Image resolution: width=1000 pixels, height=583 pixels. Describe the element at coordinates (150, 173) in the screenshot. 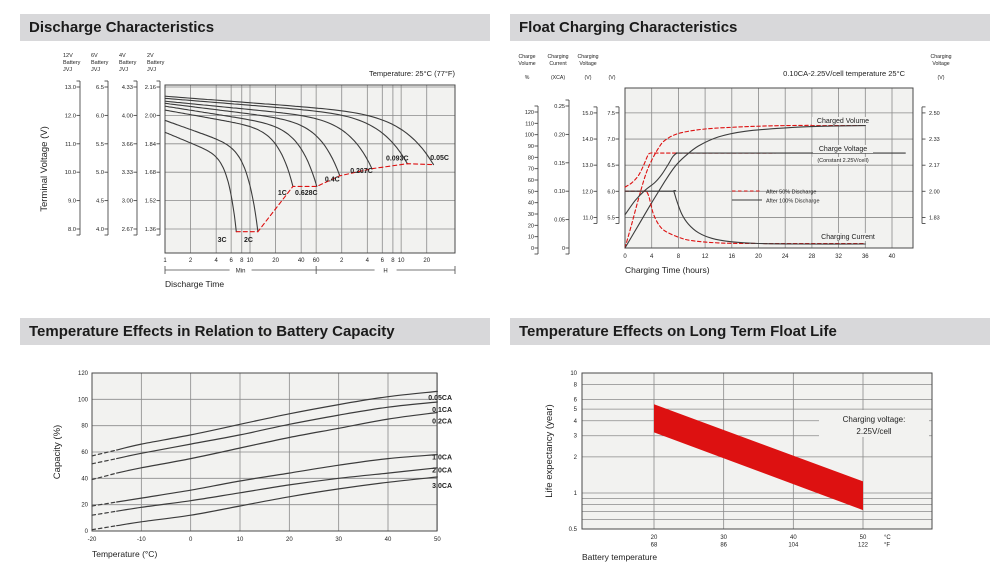

I see `svg-text: 1.68` at that location.